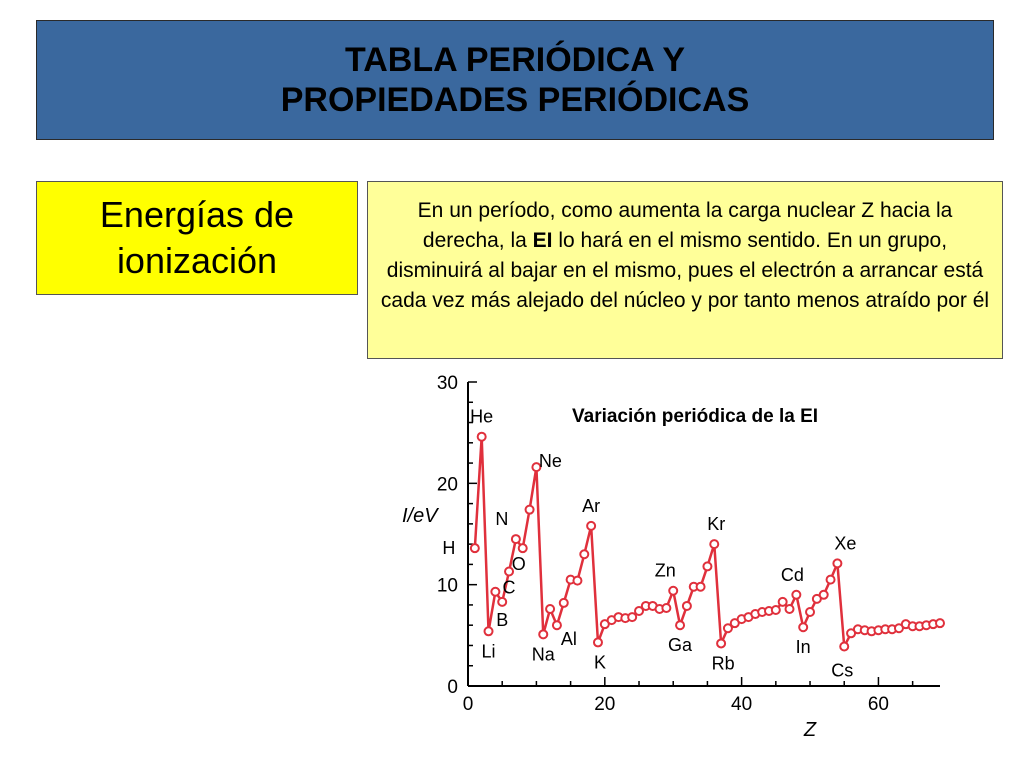 Image resolution: width=1024 pixels, height=768 pixels. Describe the element at coordinates (447, 586) in the screenshot. I see `y-tick-label: 10` at that location.